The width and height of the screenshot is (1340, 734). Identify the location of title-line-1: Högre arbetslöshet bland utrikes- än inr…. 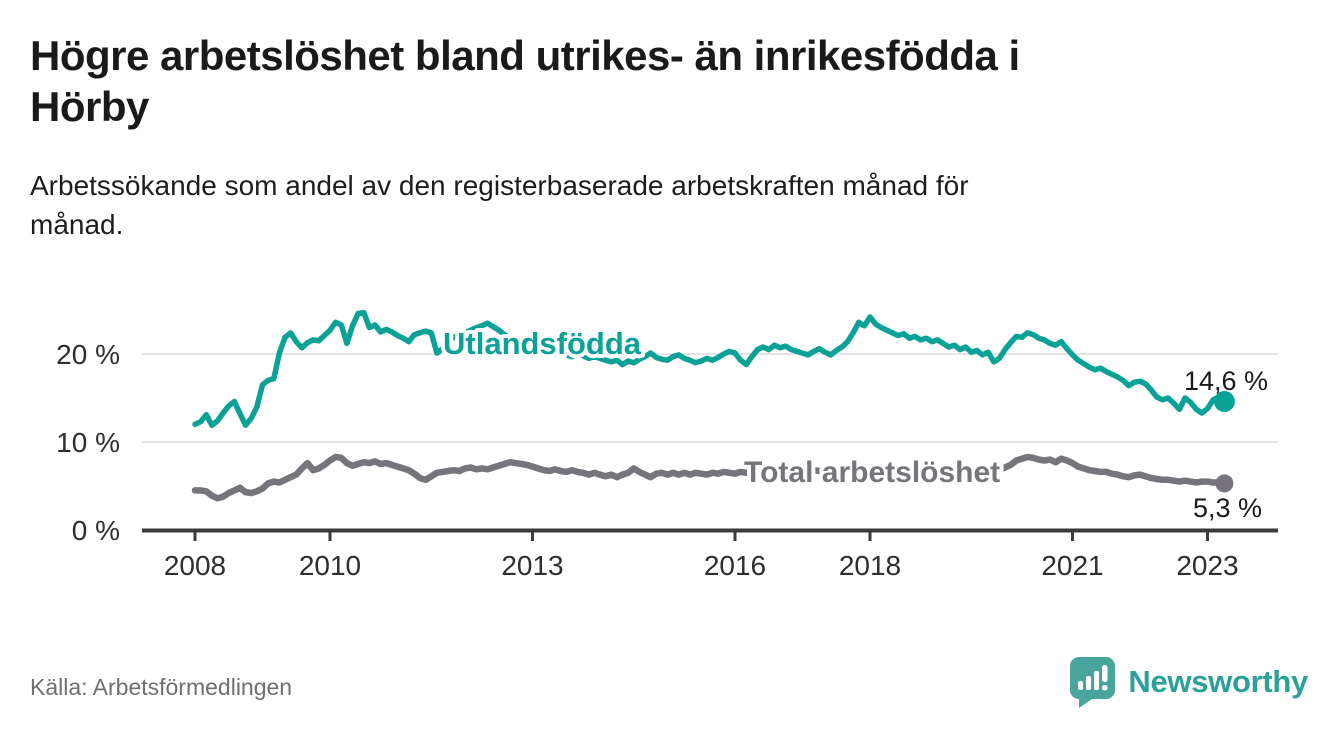
(525, 55).